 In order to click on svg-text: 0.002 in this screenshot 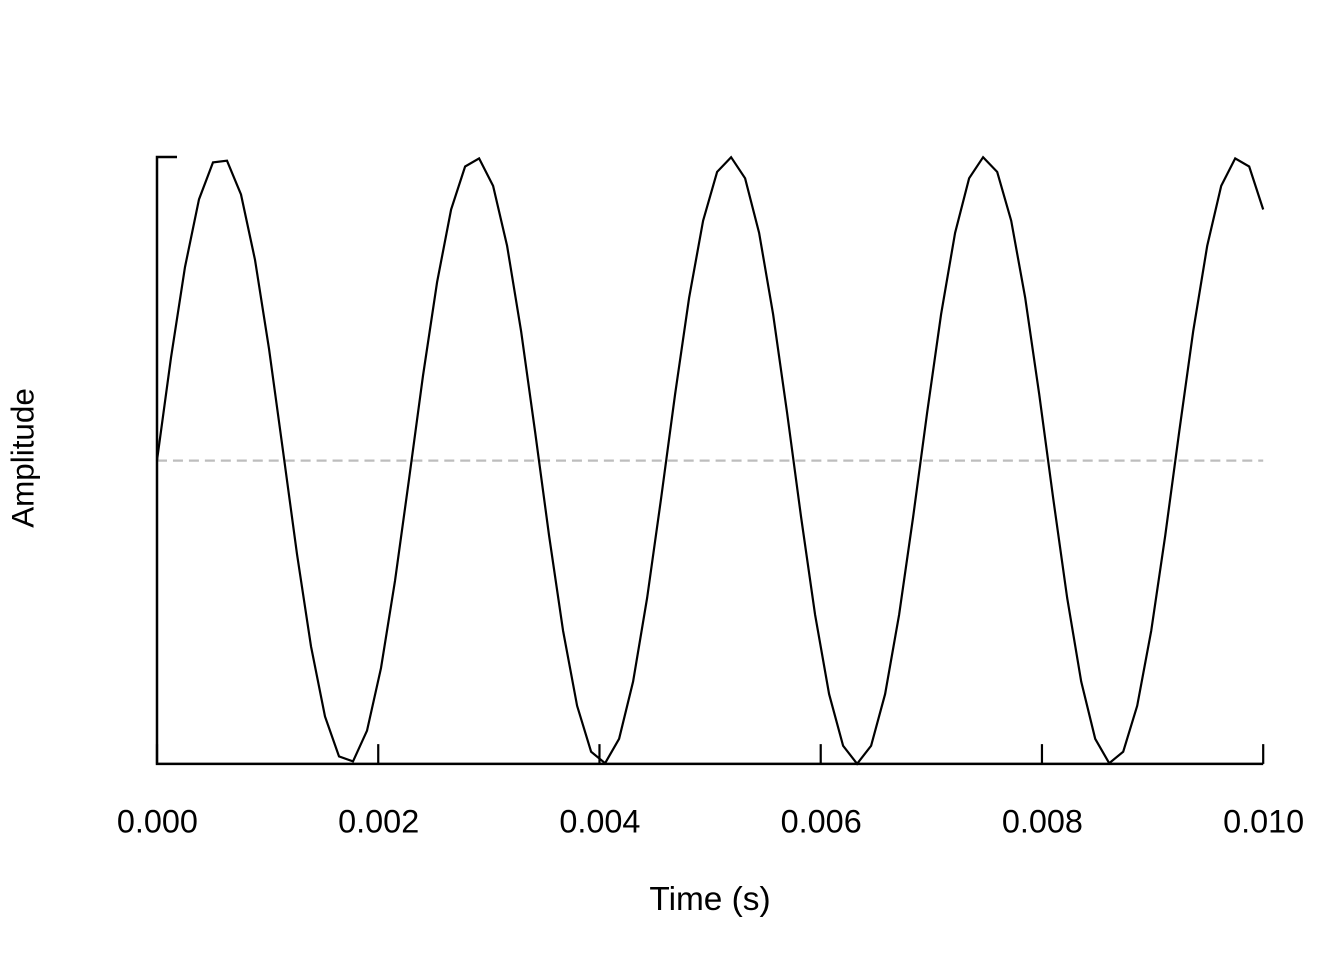, I will do `click(378, 822)`.